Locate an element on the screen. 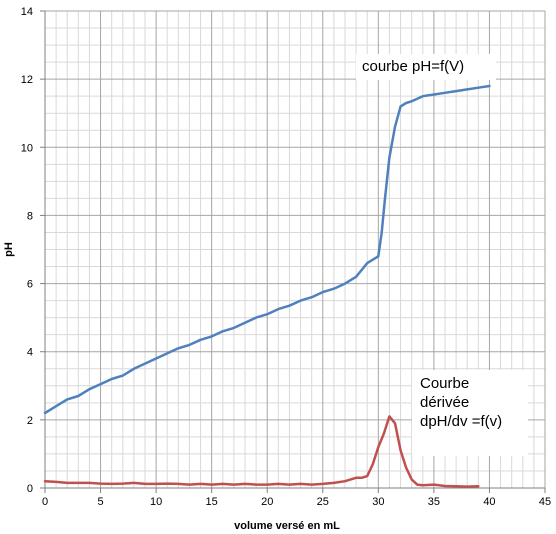 This screenshot has width=556, height=534. x-tick-label: 0 is located at coordinates (45, 502).